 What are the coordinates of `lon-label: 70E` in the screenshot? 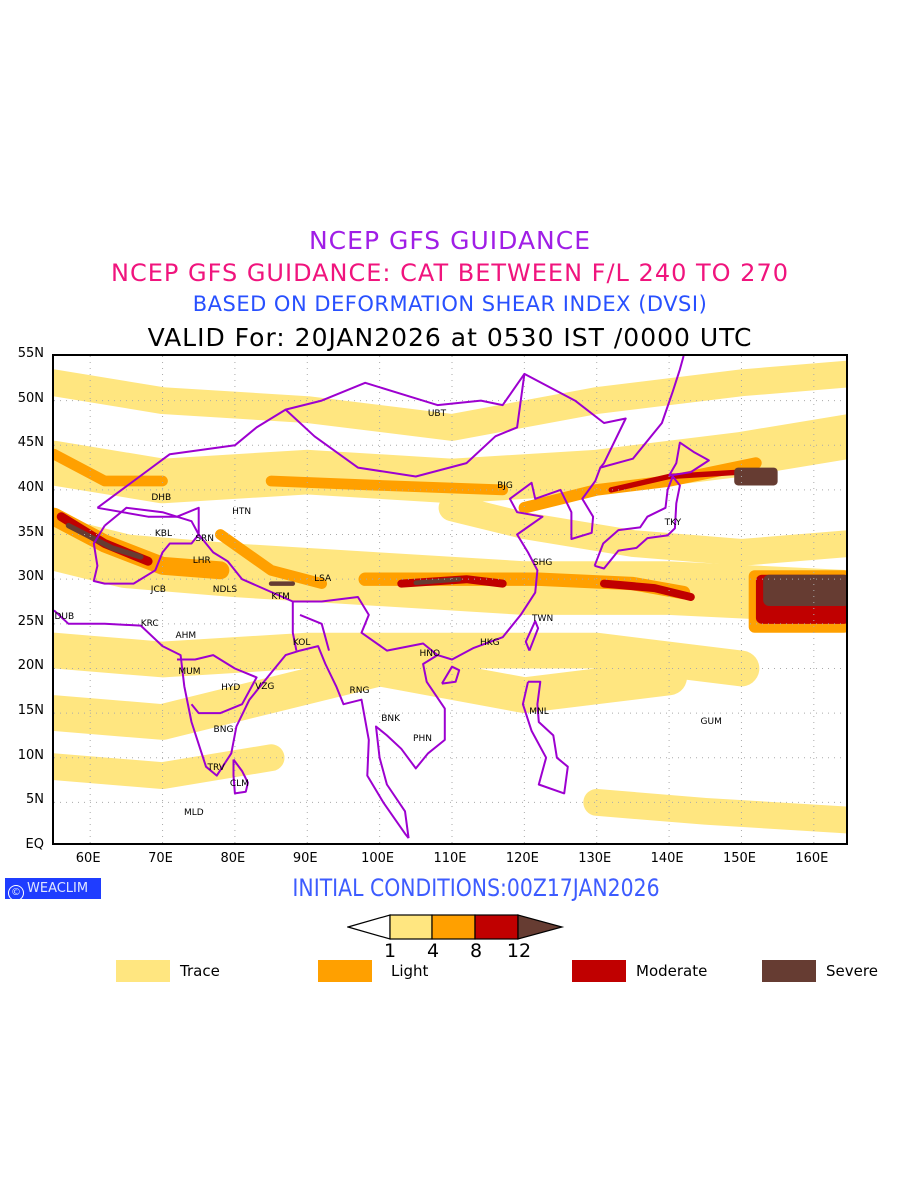 It's located at (160, 858).